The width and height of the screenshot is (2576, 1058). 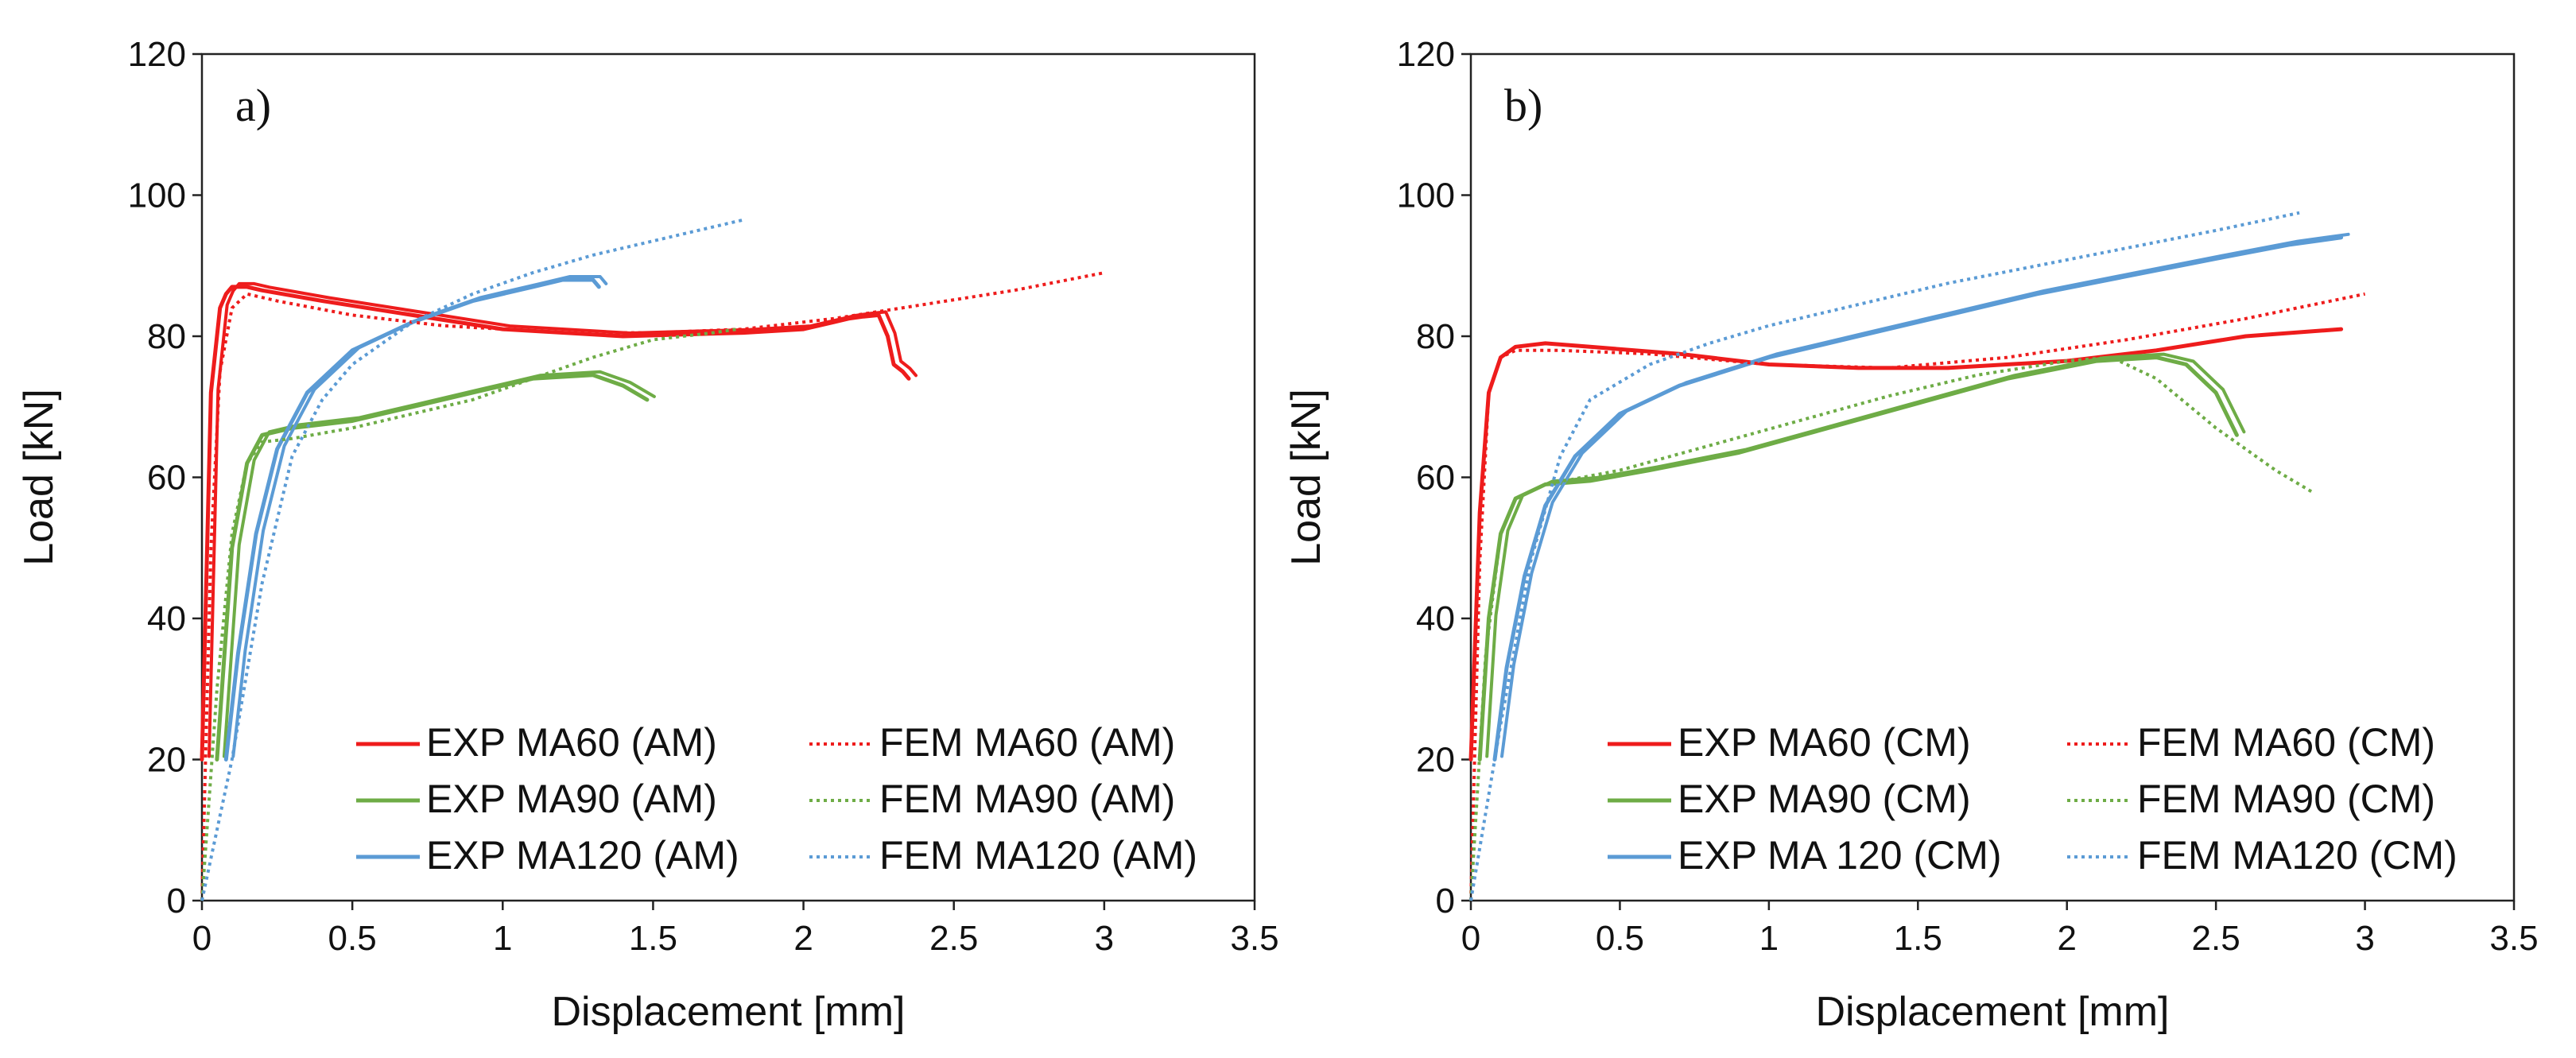 What do you see at coordinates (2286, 799) in the screenshot?
I see `legend-label: FEM MA90 (CM)` at bounding box center [2286, 799].